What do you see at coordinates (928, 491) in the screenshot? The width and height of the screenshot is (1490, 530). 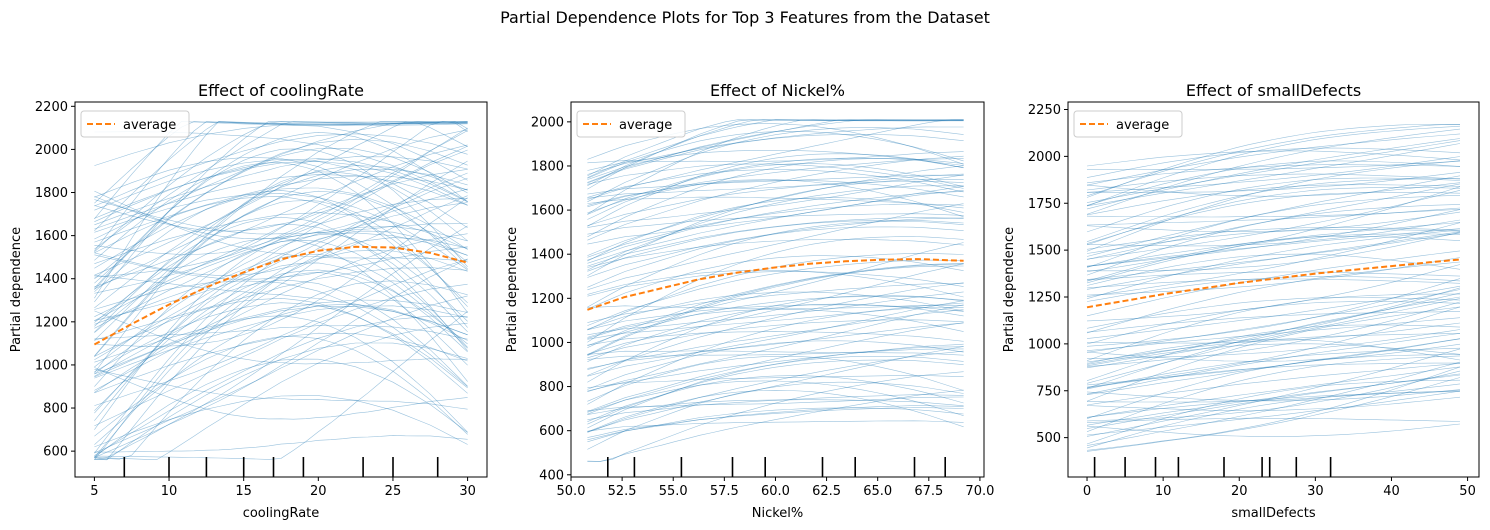 I see `x-tick-label: 67.5` at bounding box center [928, 491].